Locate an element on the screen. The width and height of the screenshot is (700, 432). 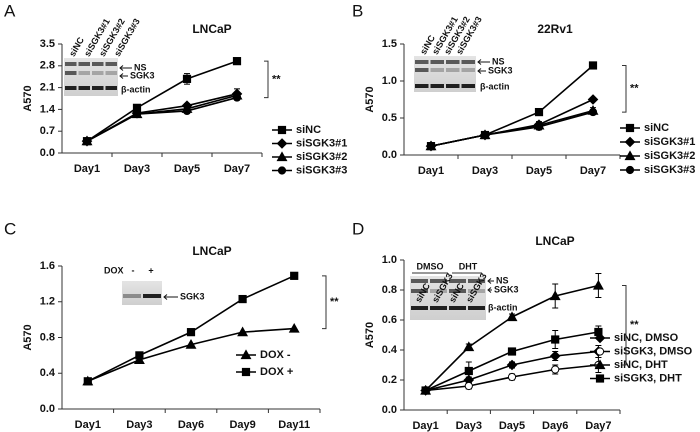
y-tick-label: 3.5 is located at coordinates (47, 44).